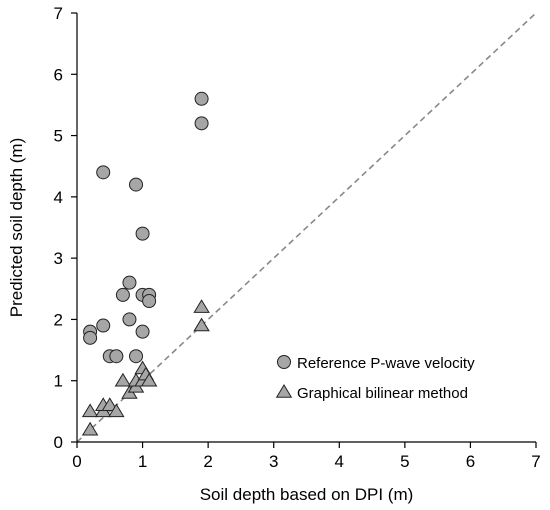  Describe the element at coordinates (307, 494) in the screenshot. I see `x-axis-title: Soil depth based on DPI (m)` at that location.